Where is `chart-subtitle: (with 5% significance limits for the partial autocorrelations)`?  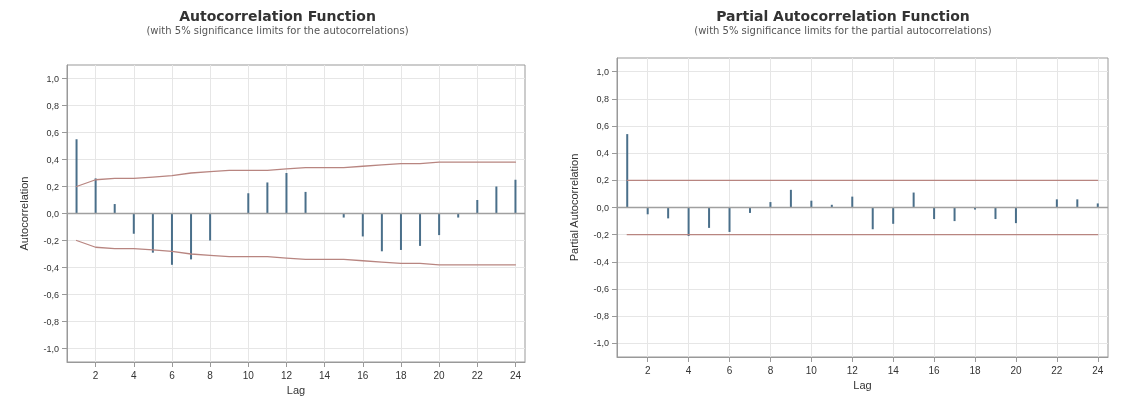
chart-subtitle: (with 5% significance limits for the partial autocorrelations) is located at coordinates (843, 30).